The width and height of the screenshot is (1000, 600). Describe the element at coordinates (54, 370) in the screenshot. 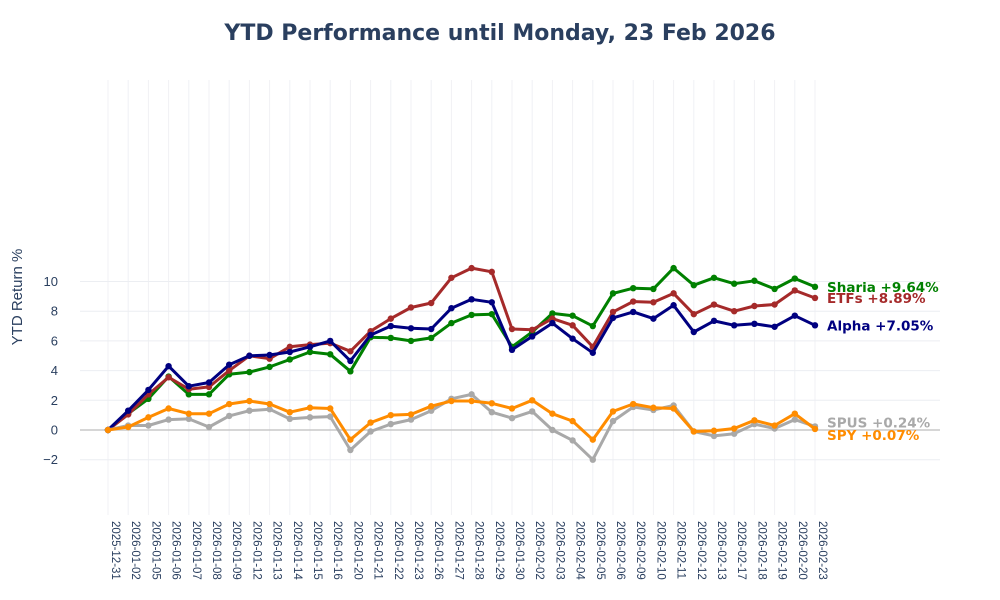

I see `y-tick-label: 4` at that location.